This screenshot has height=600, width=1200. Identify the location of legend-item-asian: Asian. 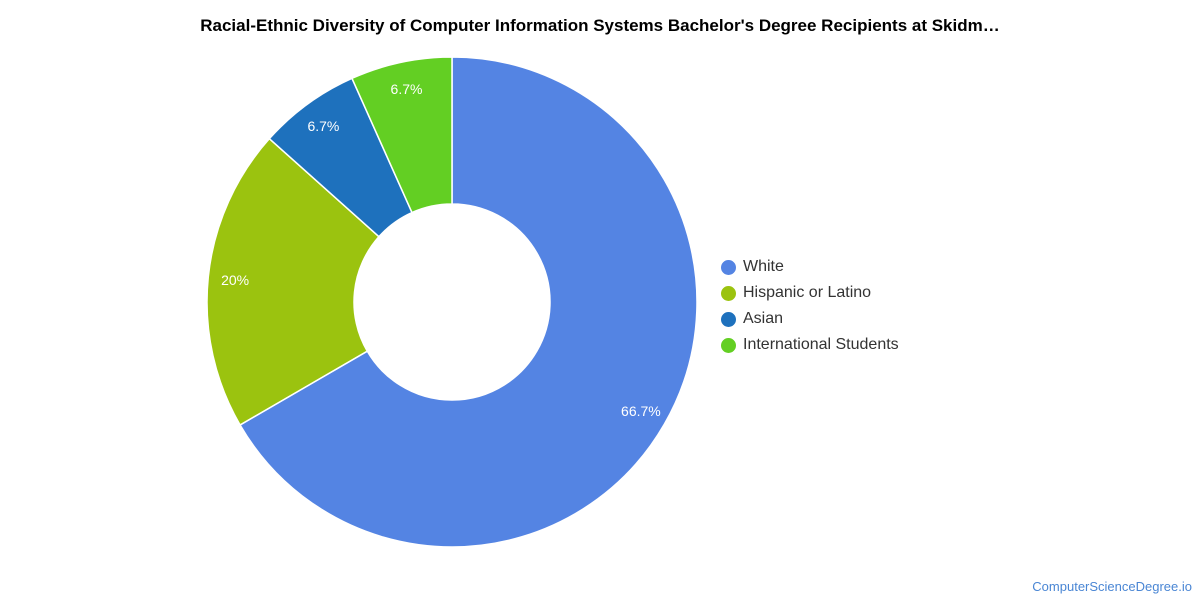
(810, 319).